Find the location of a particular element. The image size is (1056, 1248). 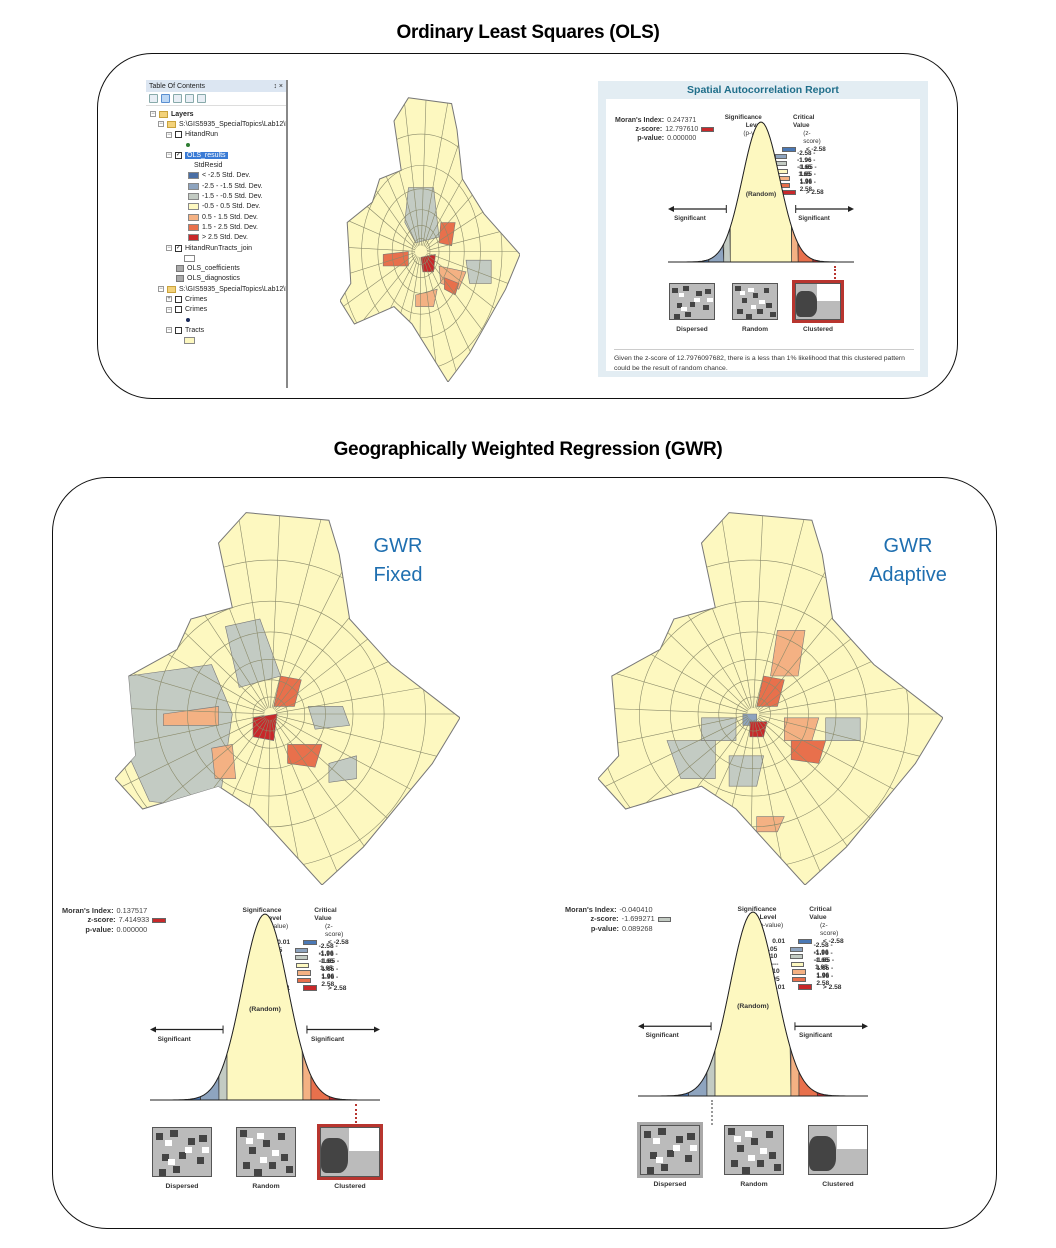

options-icon is located at coordinates (201, 98).